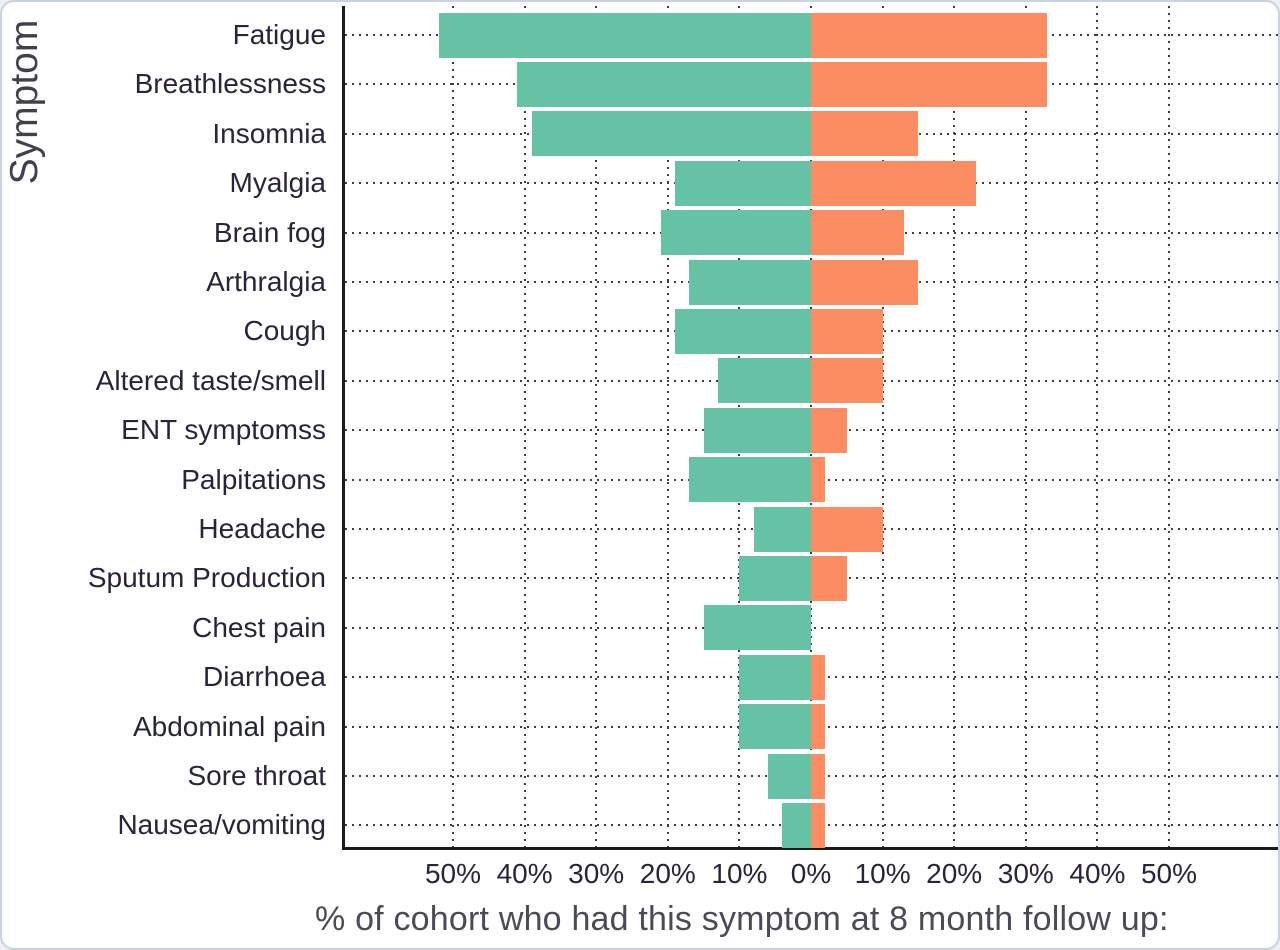 Image resolution: width=1280 pixels, height=950 pixels. I want to click on y-axis-label: ENT symptomss, so click(223, 430).